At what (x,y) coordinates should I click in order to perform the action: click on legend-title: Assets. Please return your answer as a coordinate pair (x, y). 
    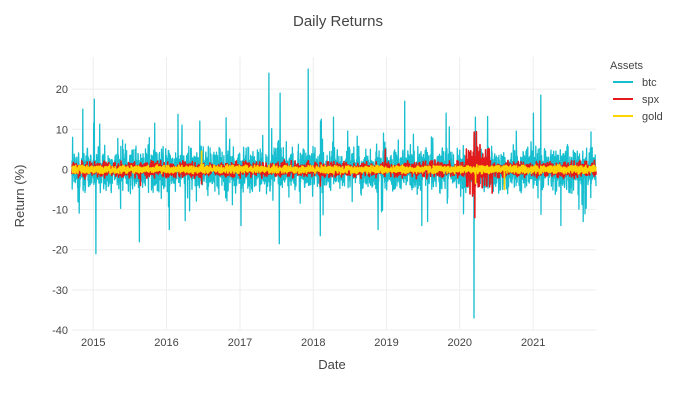
    Looking at the image, I should click on (627, 66).